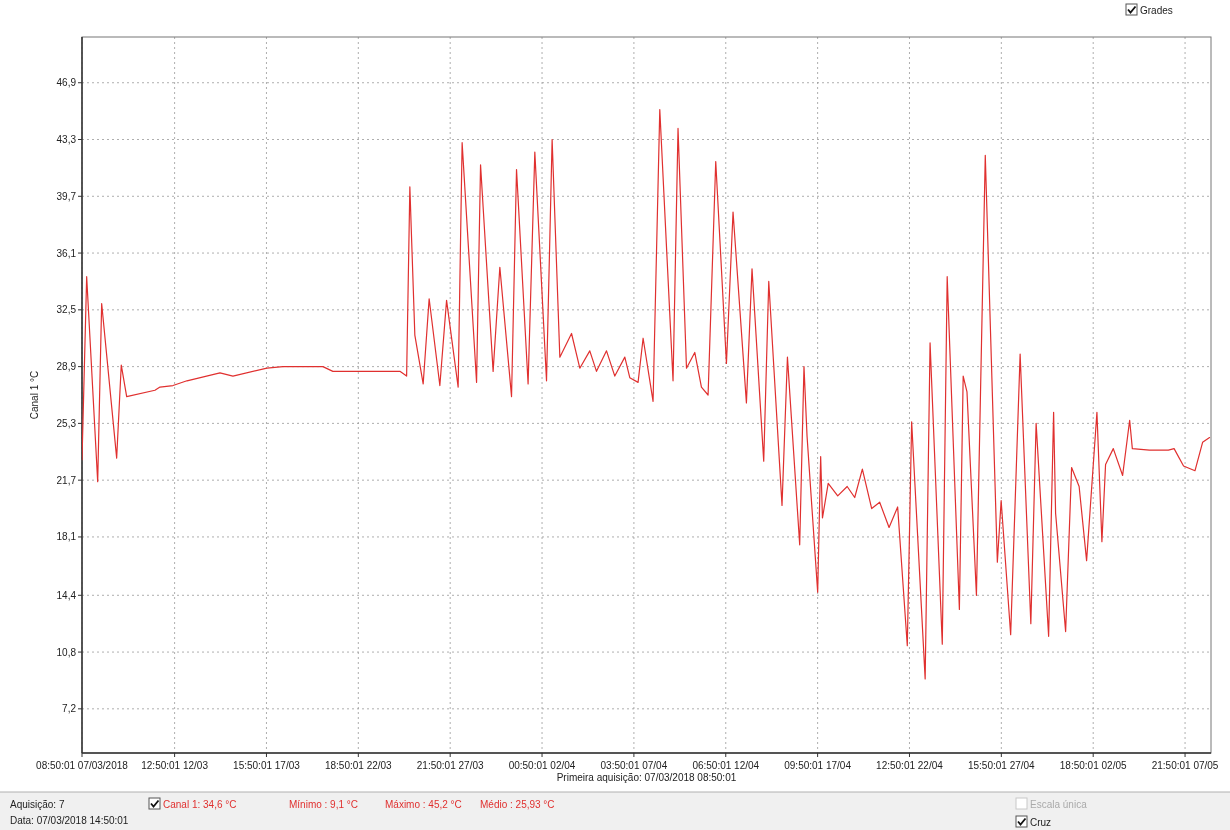 The image size is (1230, 830). Describe the element at coordinates (324, 804) in the screenshot. I see `text: Mínimo : 9,1 °C` at that location.